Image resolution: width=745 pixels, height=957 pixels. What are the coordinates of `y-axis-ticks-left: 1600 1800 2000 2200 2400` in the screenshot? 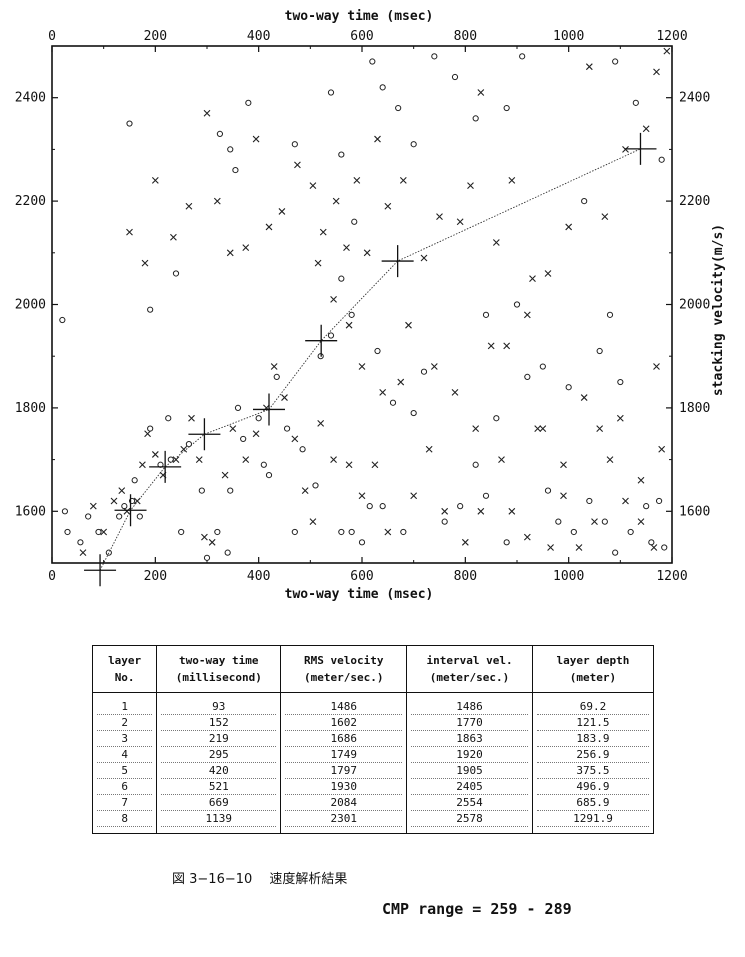 It's located at (36, 304).